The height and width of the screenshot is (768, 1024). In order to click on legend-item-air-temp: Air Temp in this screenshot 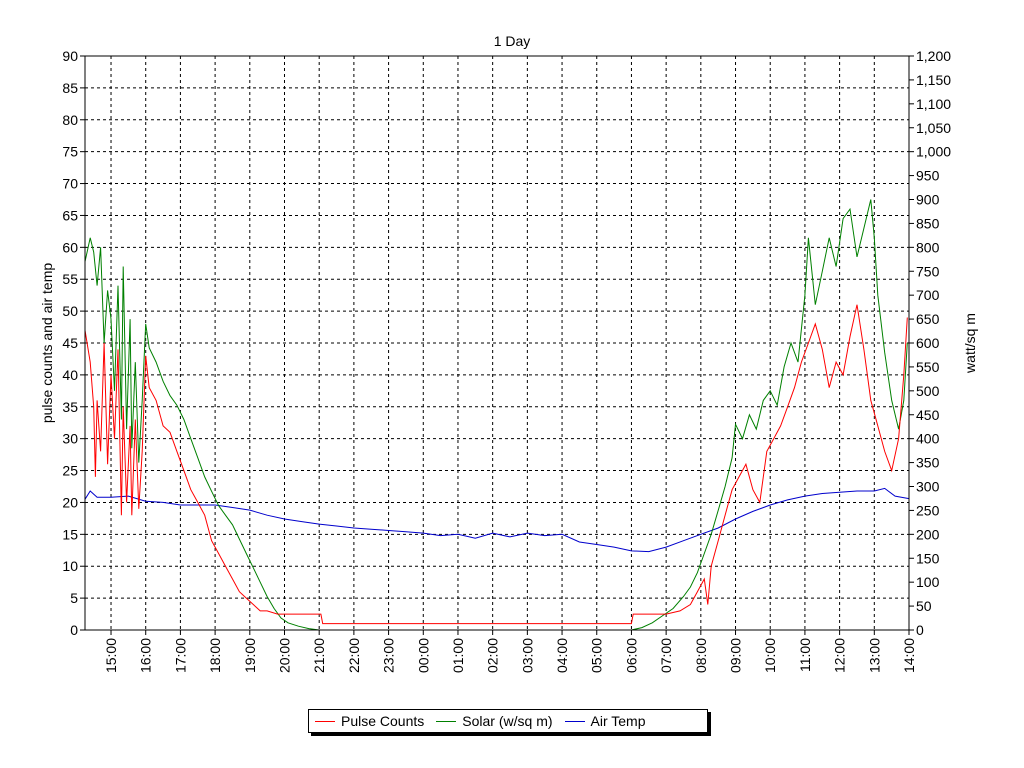, I will do `click(605, 721)`.